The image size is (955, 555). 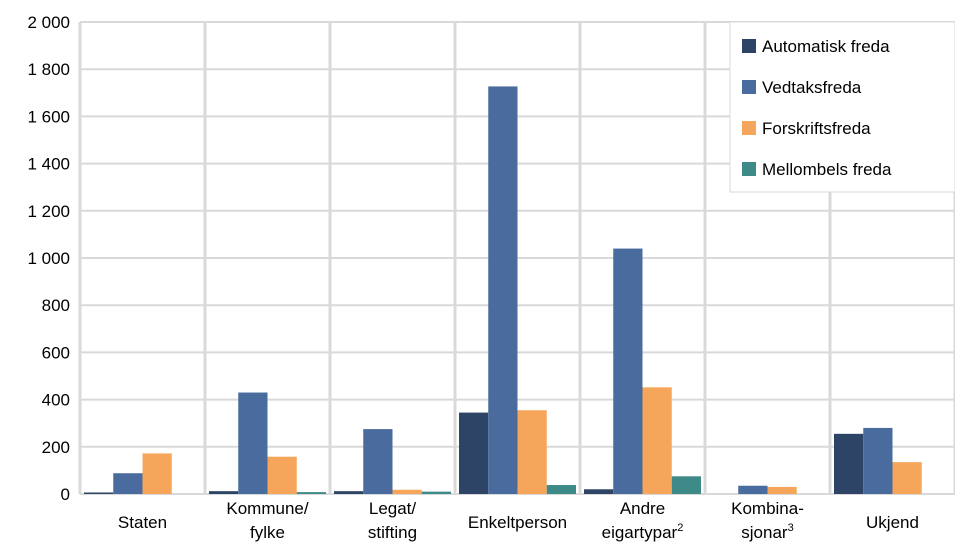 What do you see at coordinates (142, 522) in the screenshot?
I see `x-category-label: Staten` at bounding box center [142, 522].